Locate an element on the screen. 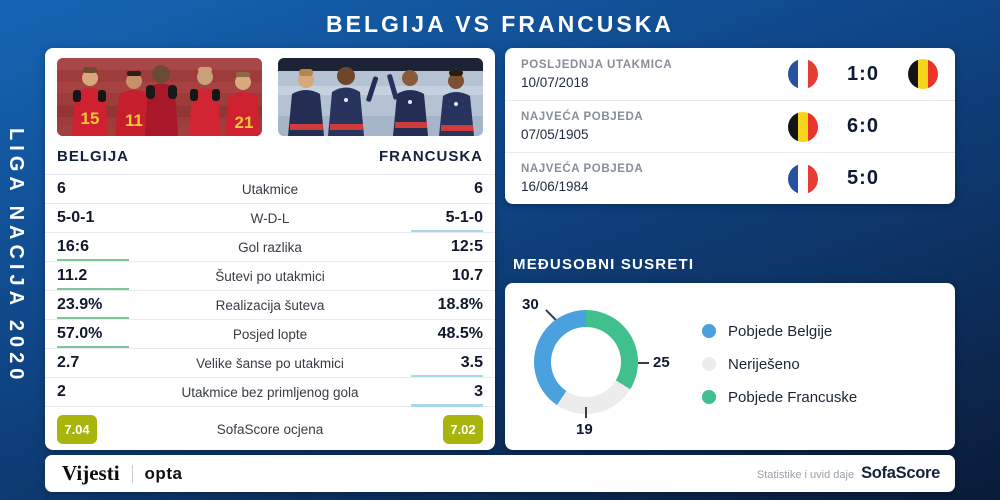 Image resolution: width=1000 pixels, height=500 pixels. stat-label: Realizacija šuteva is located at coordinates (270, 305).